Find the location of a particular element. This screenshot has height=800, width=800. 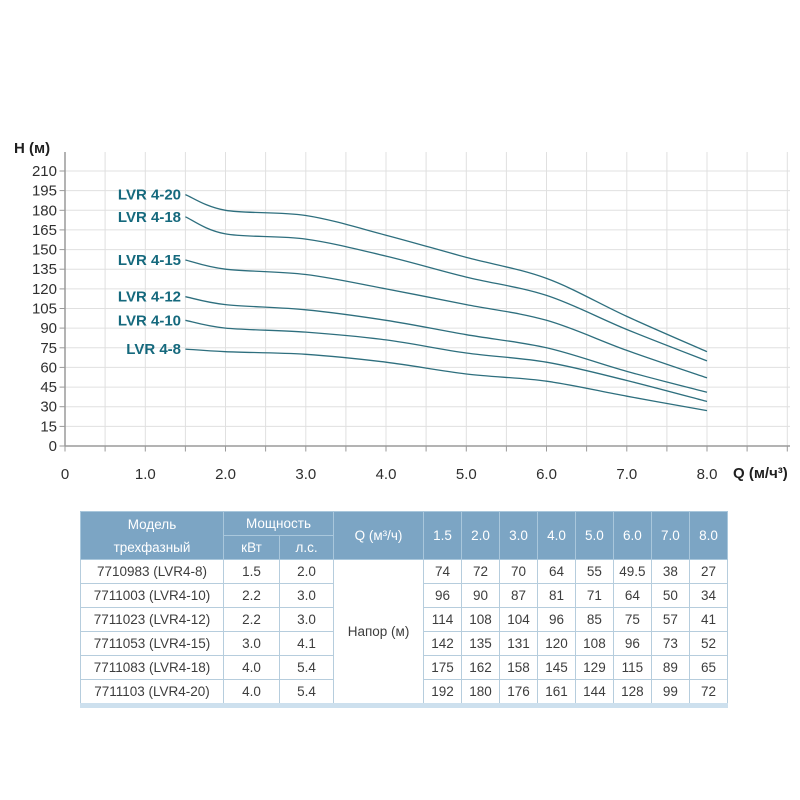

model-header-line1: Модель is located at coordinates (152, 524).